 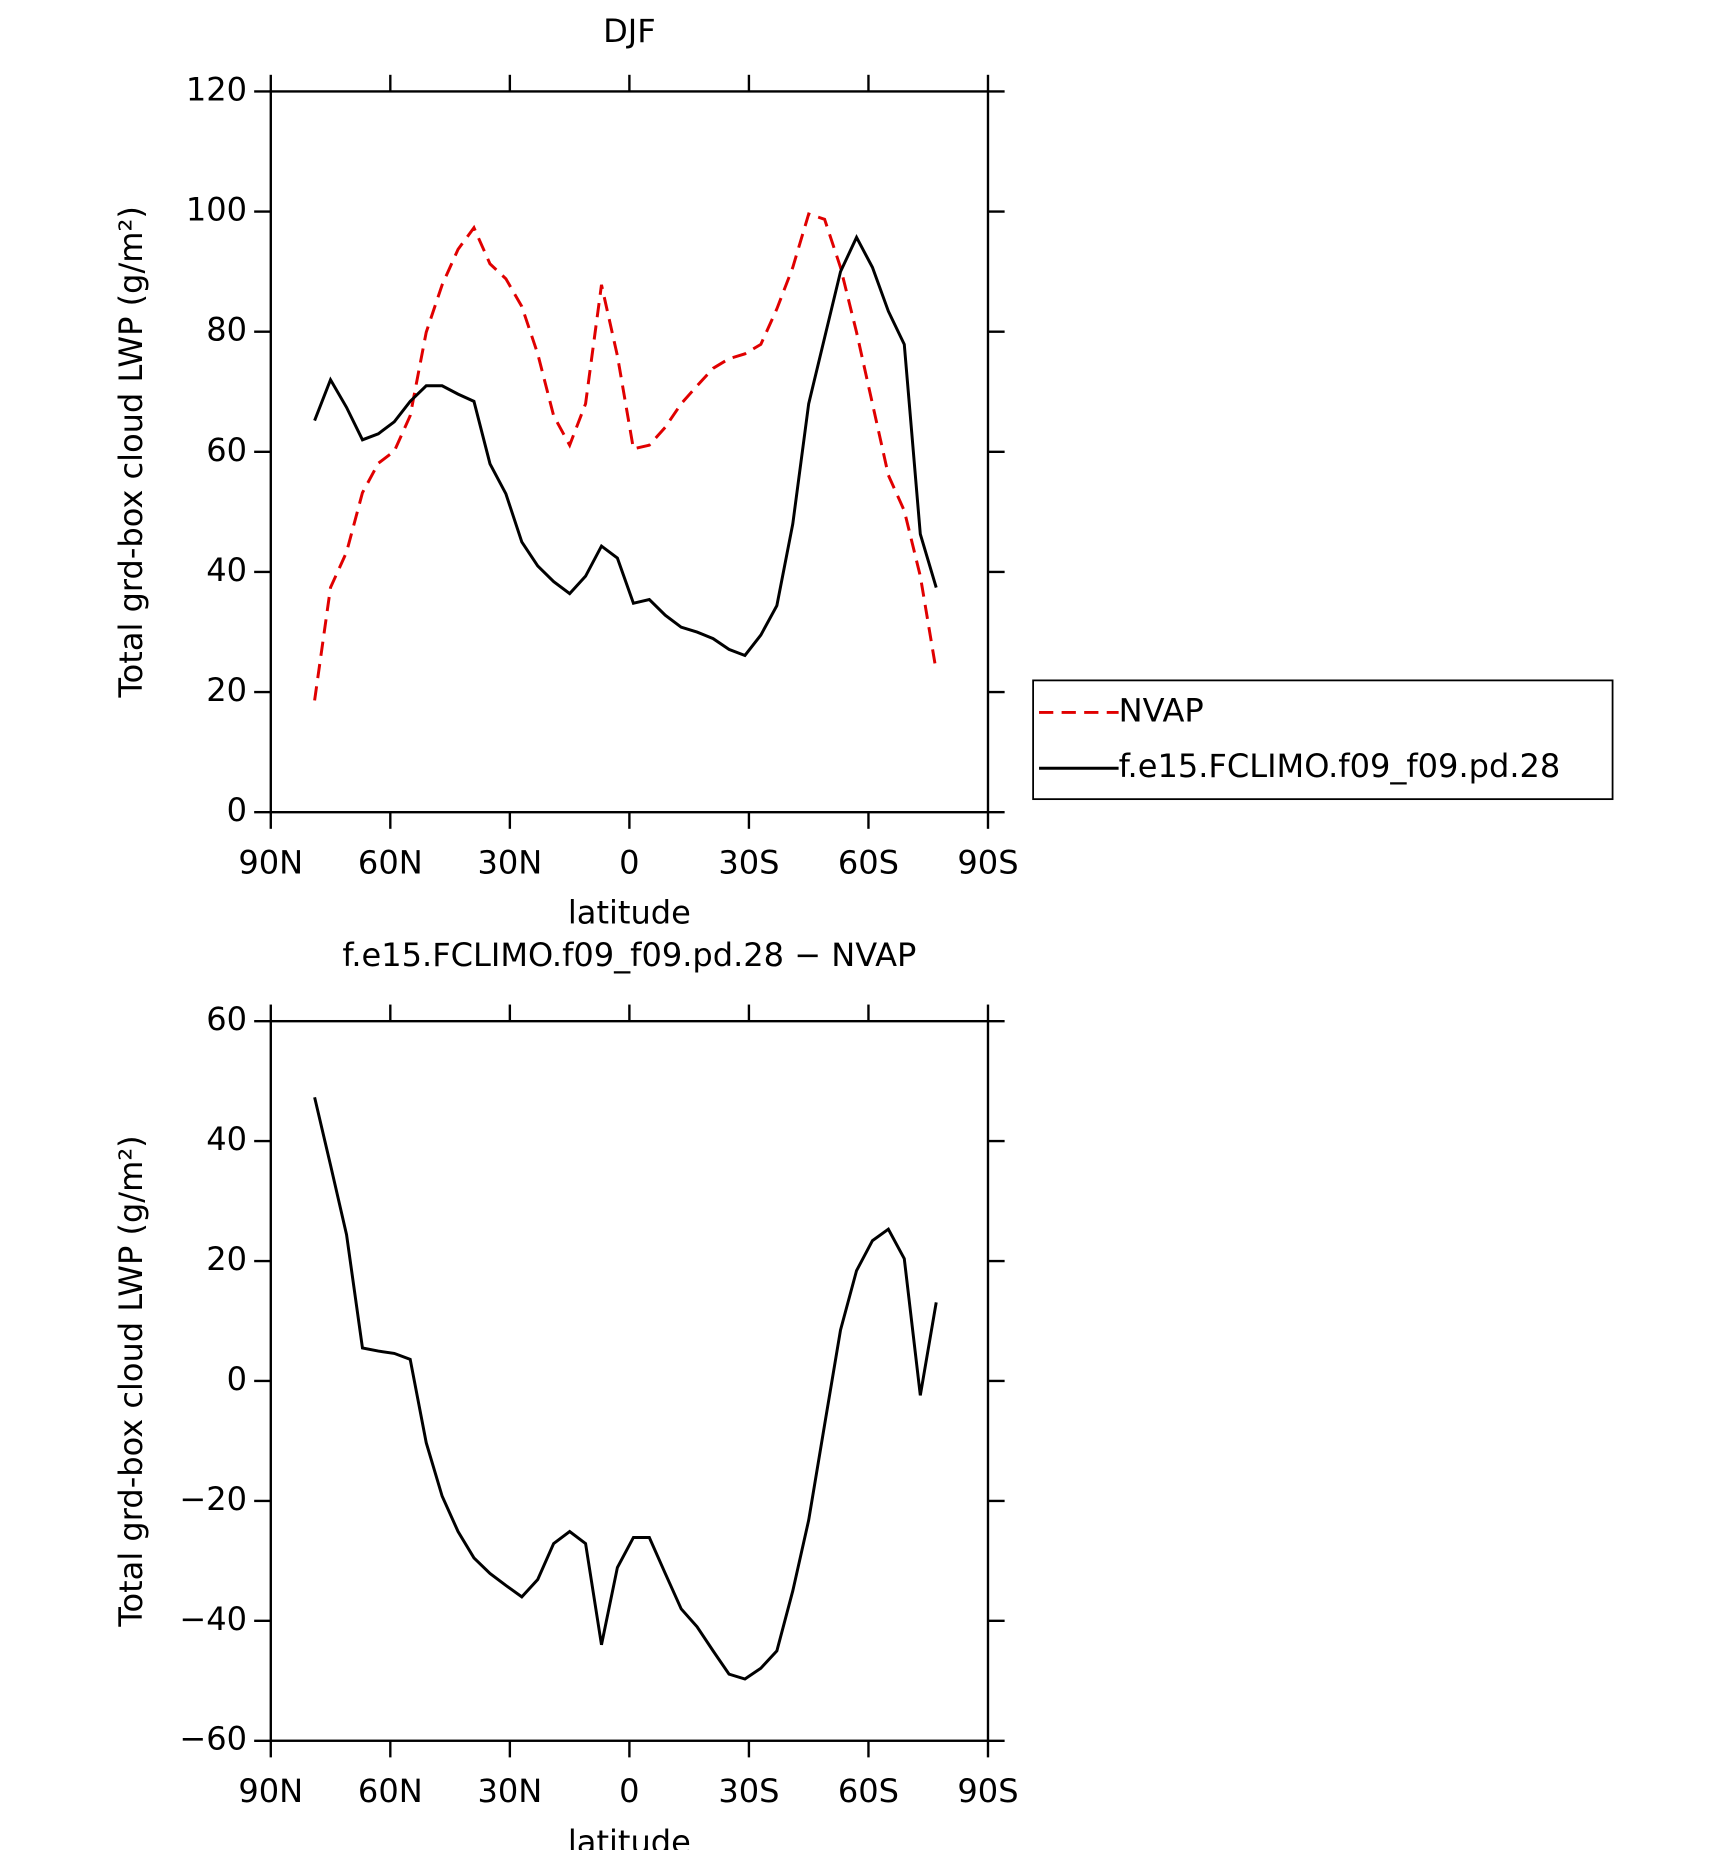 I want to click on chart-title: f.e15.FCLIMO.f09_f09.pd.28 − NVAP, so click(x=629, y=955).